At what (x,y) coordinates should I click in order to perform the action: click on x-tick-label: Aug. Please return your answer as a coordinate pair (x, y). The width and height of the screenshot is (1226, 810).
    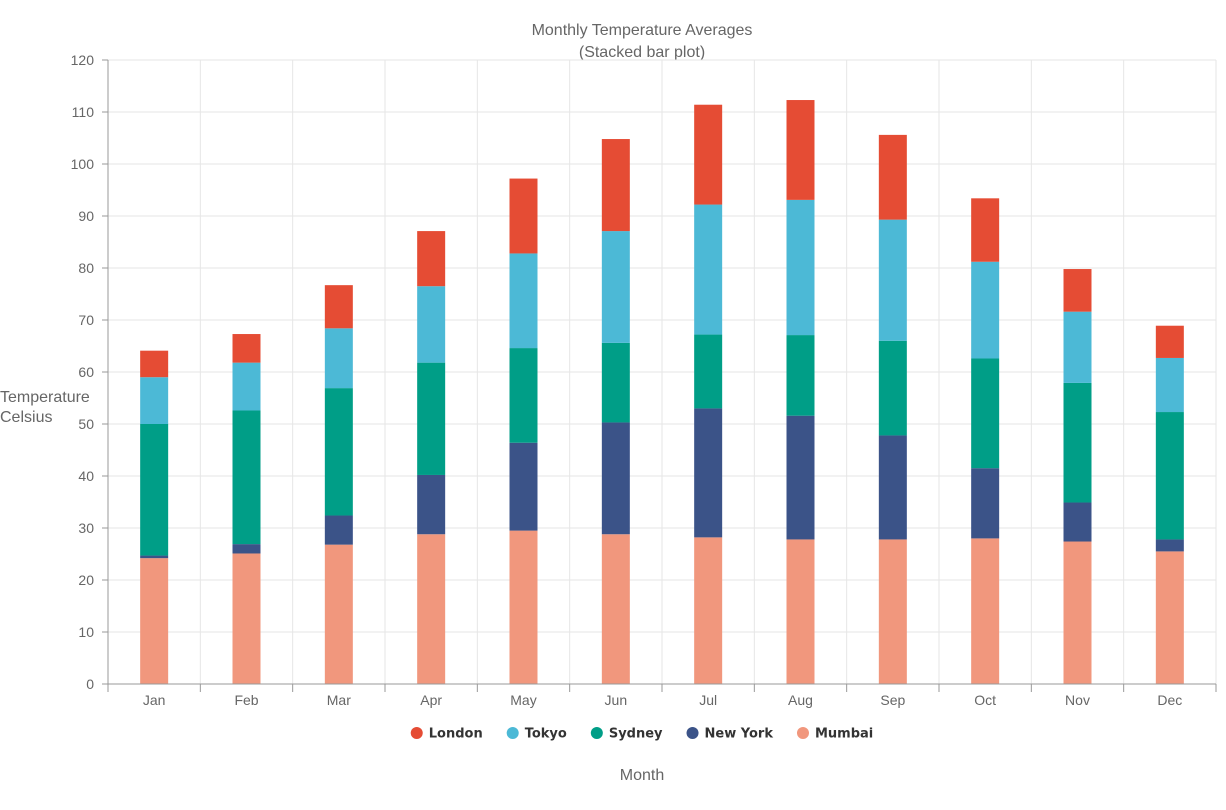
    Looking at the image, I should click on (800, 700).